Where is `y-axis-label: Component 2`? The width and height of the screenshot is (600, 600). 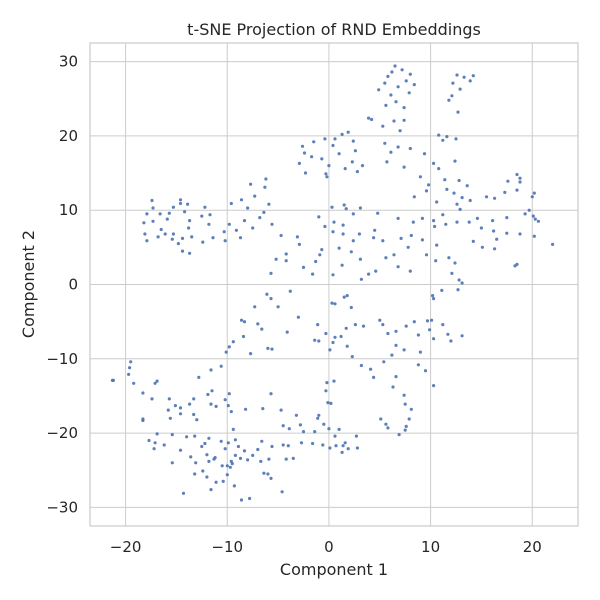
y-axis-label: Component 2 is located at coordinates (28, 284).